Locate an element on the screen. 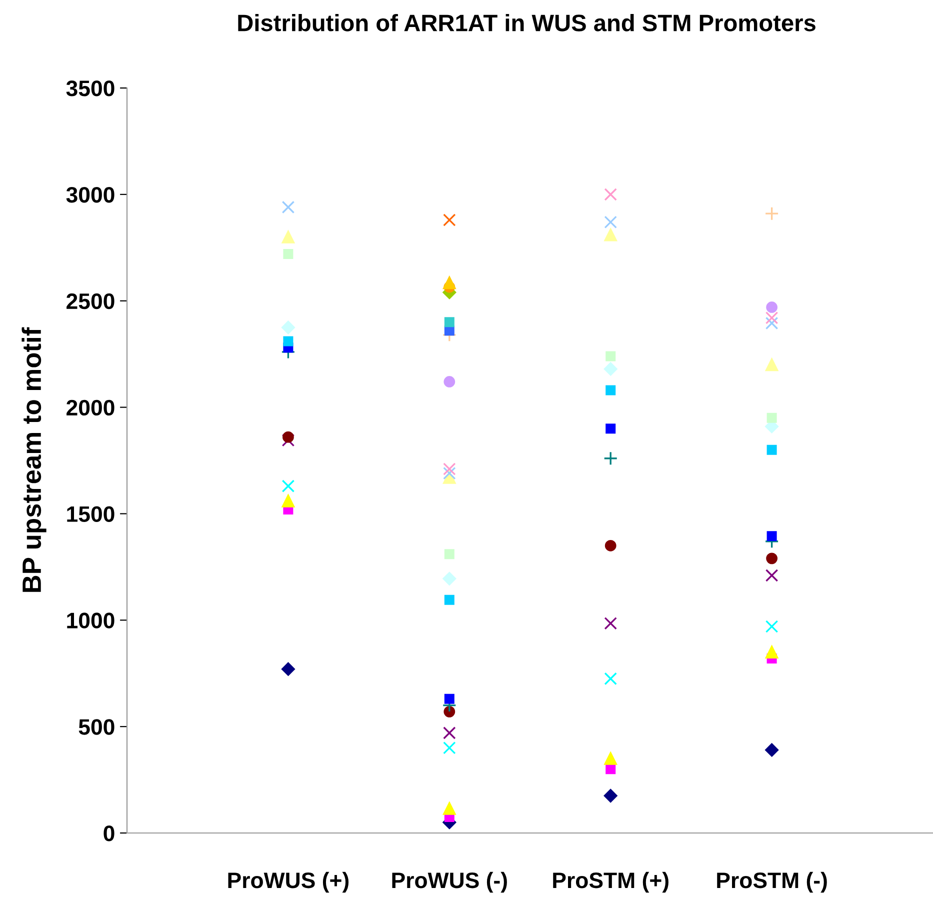  chart-title: Distribution of ARR1AT in WUS and STM Promoters is located at coordinates (527, 23).